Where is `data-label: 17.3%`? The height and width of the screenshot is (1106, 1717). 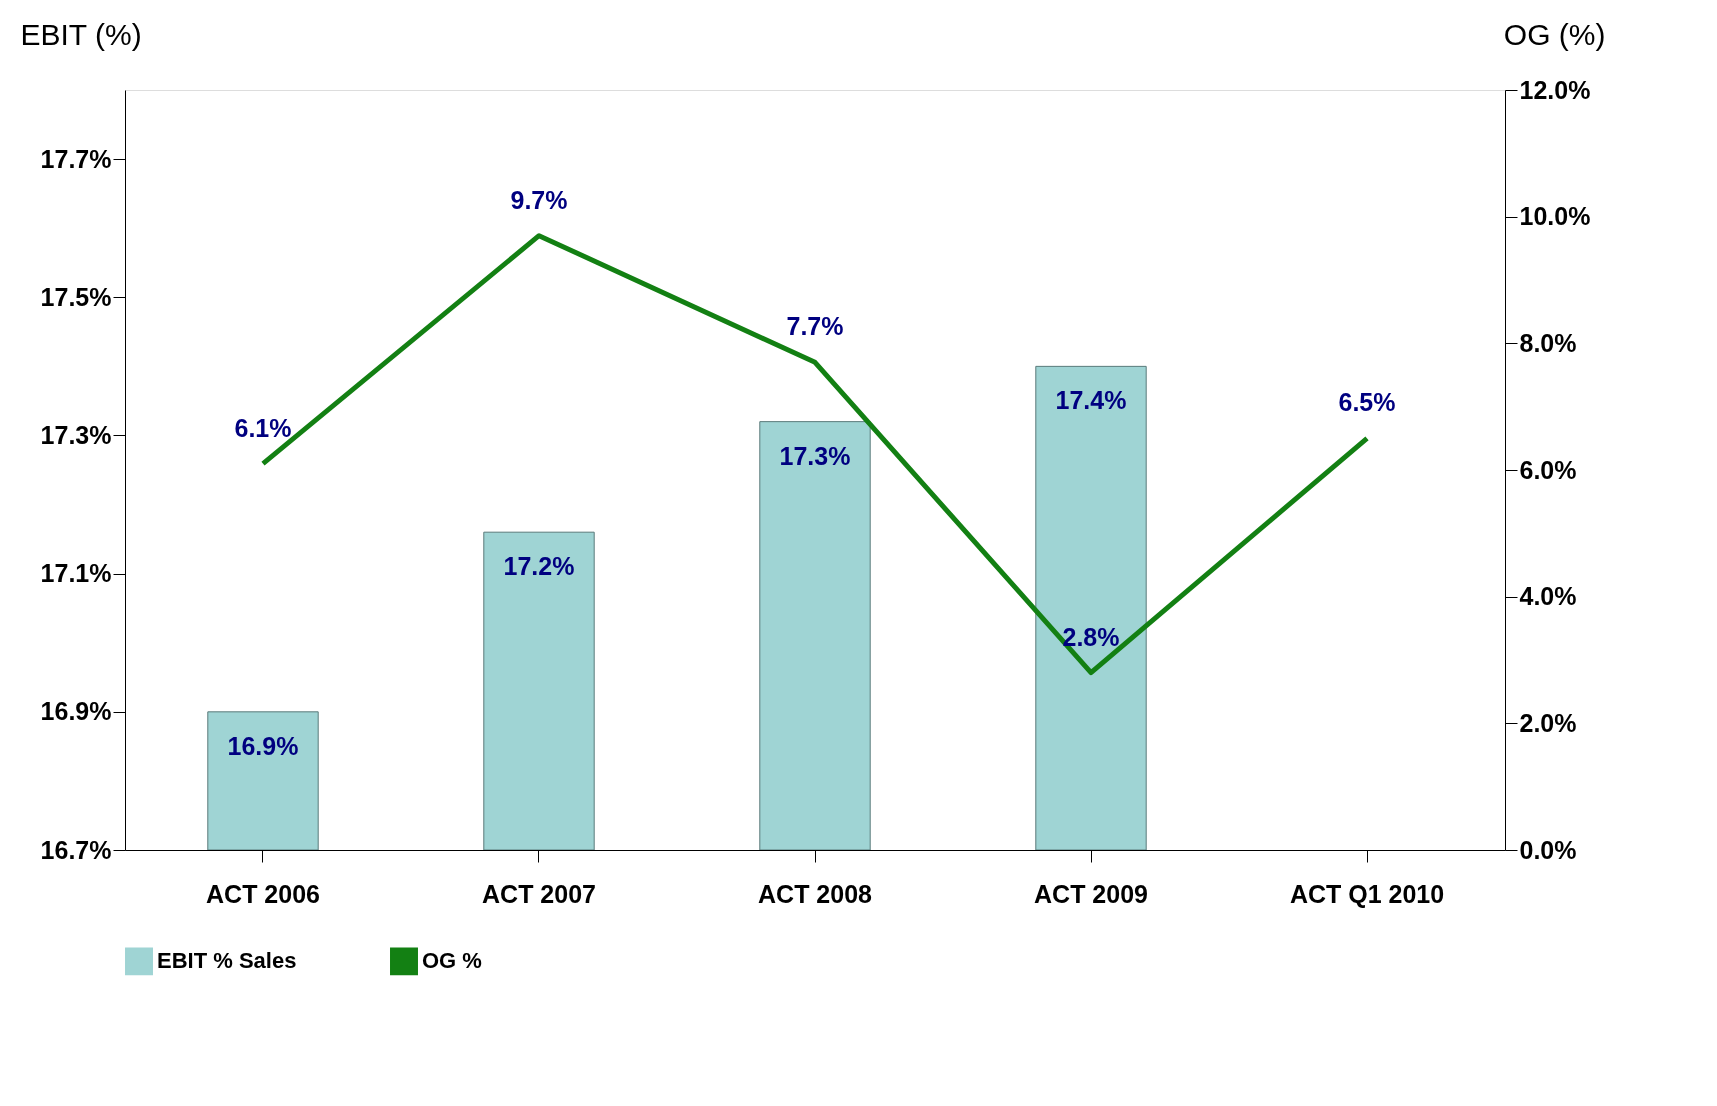
data-label: 17.3% is located at coordinates (815, 455).